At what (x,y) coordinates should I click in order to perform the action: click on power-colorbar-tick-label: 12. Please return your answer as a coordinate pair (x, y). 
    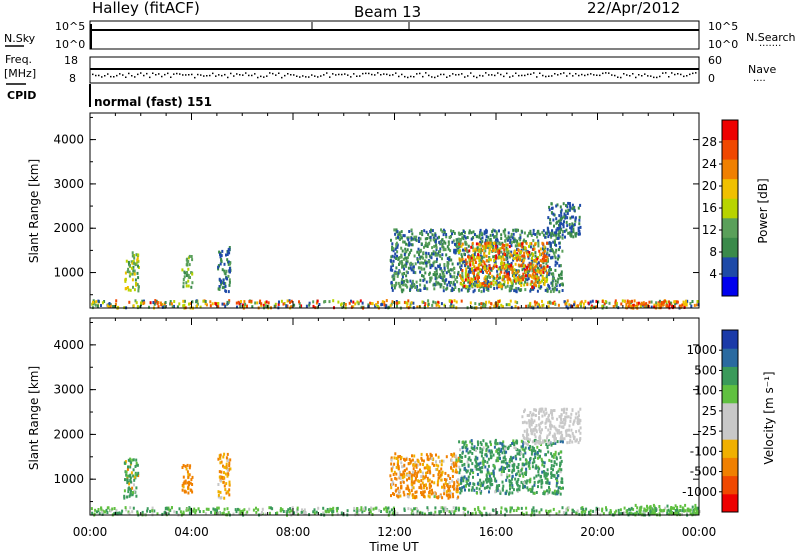
    Looking at the image, I should click on (709, 230).